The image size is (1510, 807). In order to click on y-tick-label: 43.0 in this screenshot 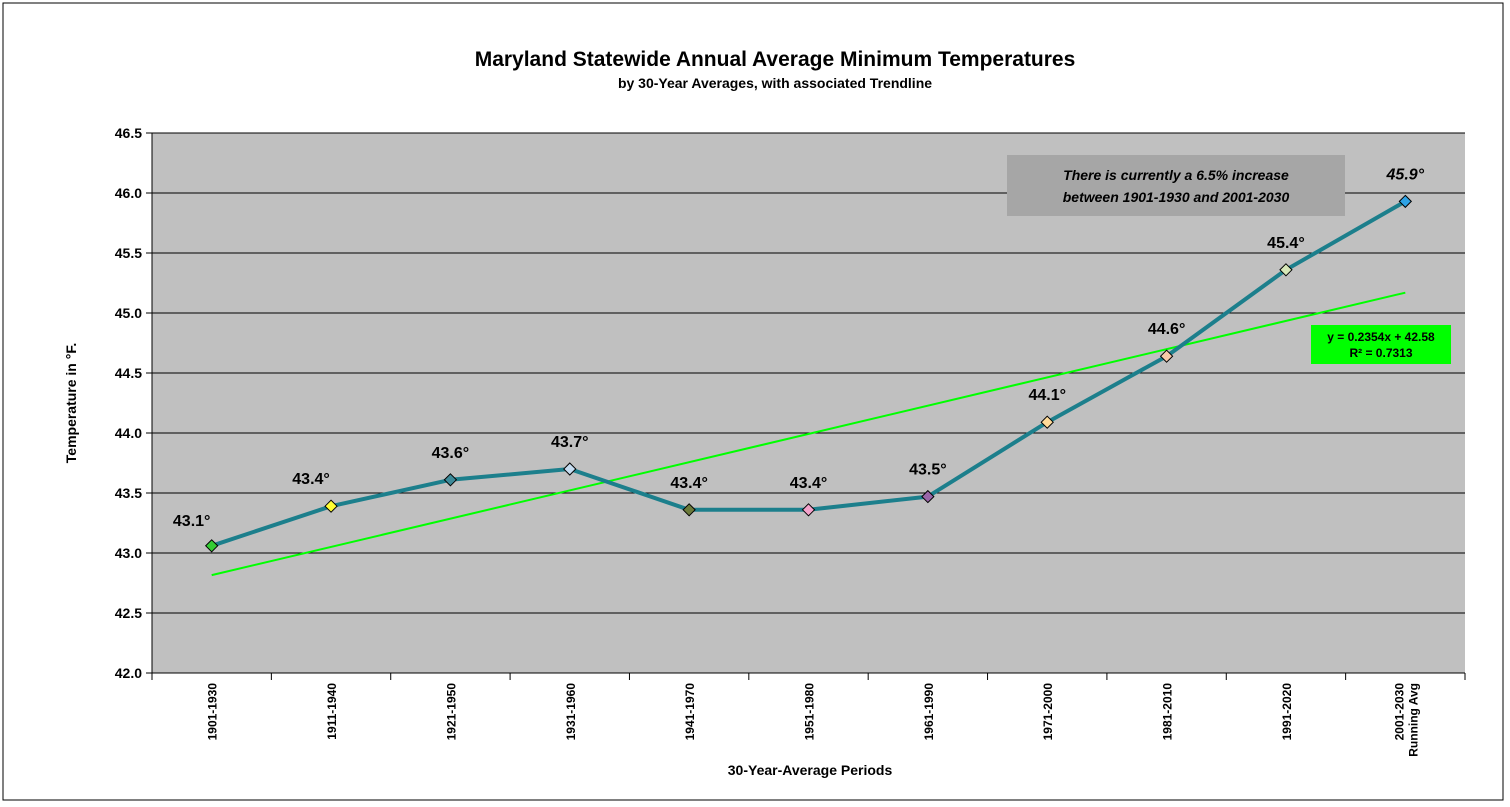, I will do `click(128, 553)`.